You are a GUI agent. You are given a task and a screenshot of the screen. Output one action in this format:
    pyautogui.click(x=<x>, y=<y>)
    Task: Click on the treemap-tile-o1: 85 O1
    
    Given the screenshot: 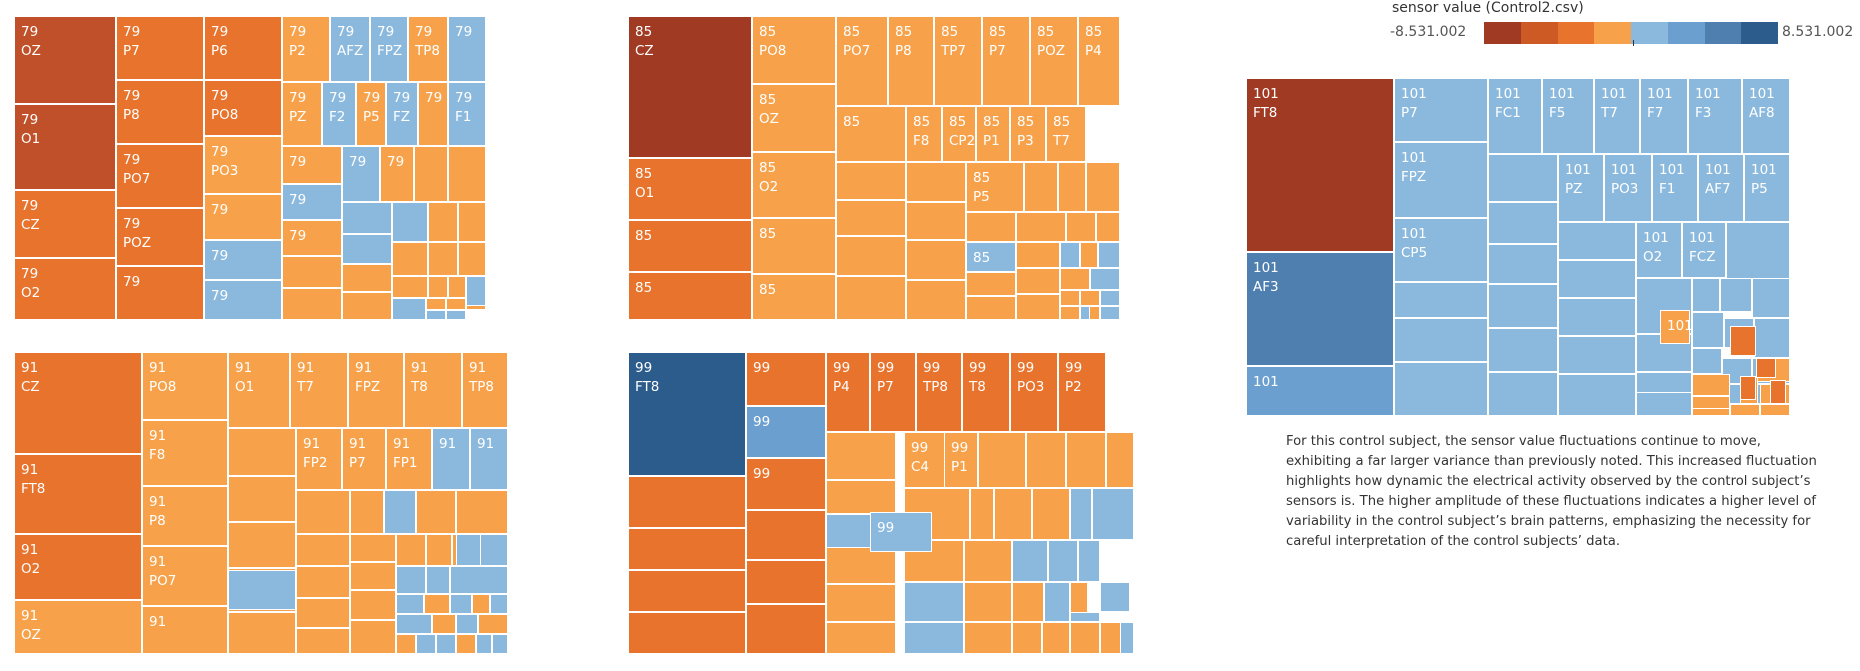 What is the action you would take?
    pyautogui.click(x=690, y=189)
    